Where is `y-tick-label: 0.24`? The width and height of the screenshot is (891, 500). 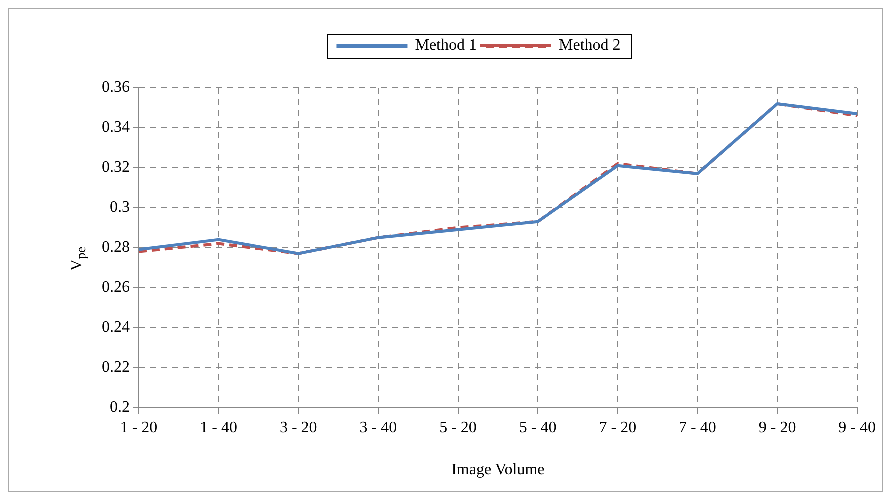
y-tick-label: 0.24 is located at coordinates (116, 327).